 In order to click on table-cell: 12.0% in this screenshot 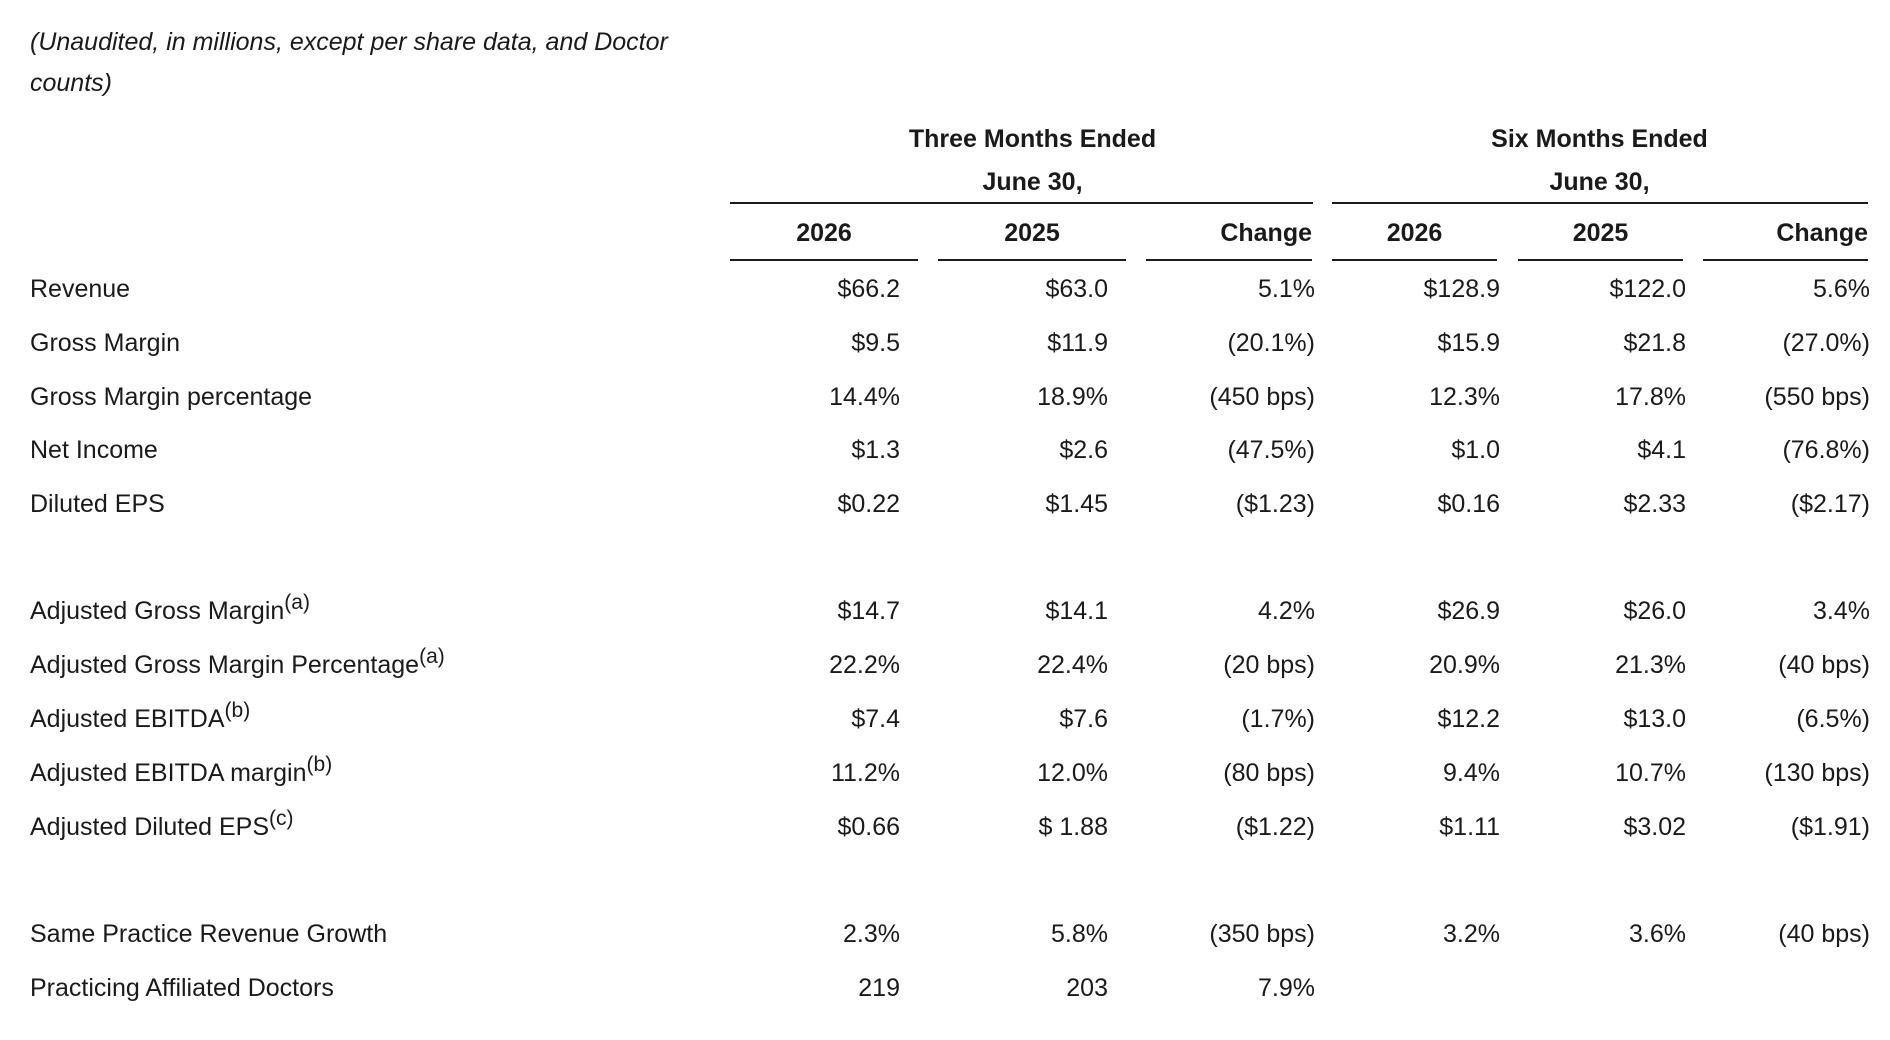, I will do `click(1072, 773)`.